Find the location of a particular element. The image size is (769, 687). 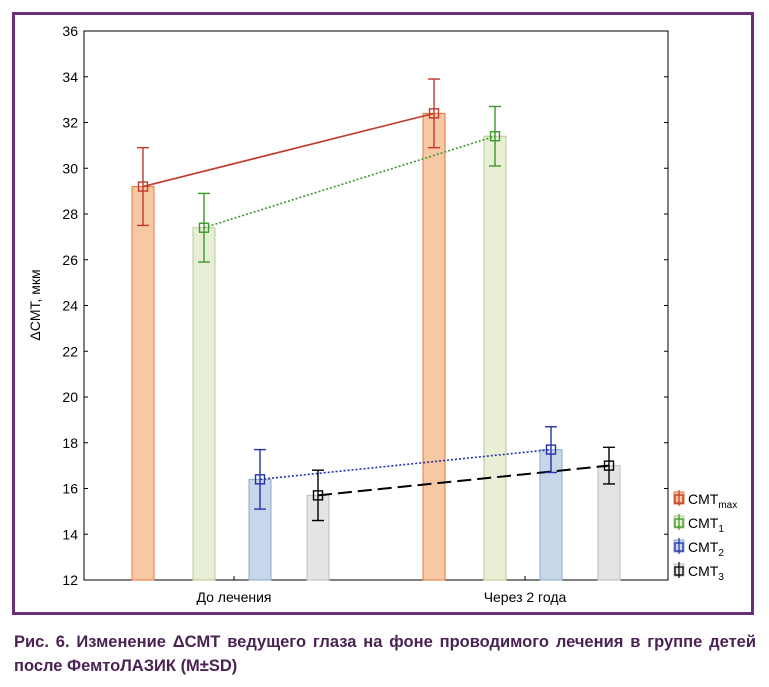

x-tick-label: До лечения is located at coordinates (233, 597).